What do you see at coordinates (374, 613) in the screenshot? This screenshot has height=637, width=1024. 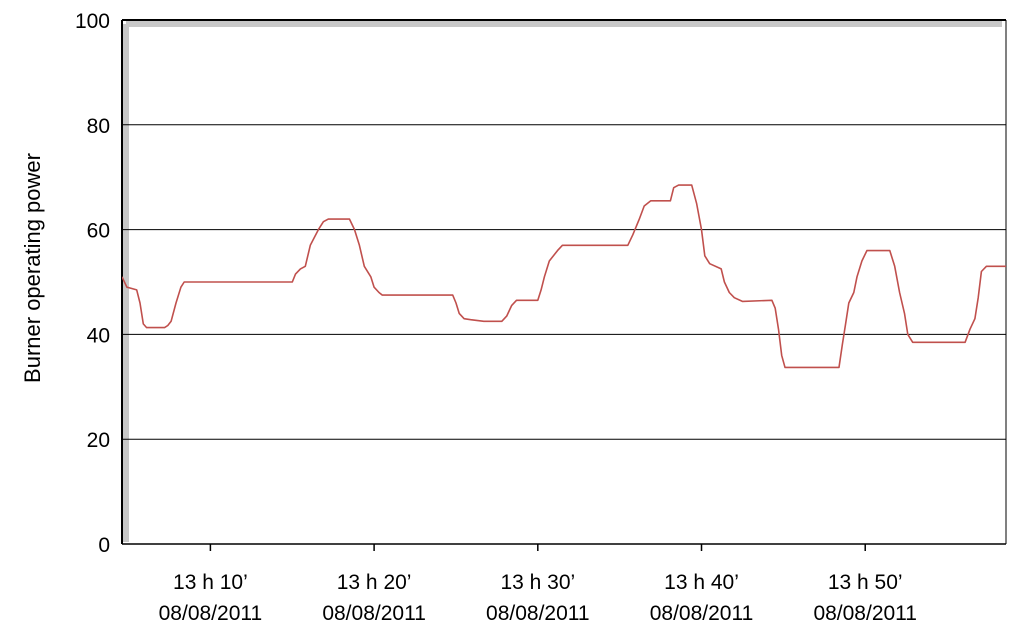 I see `x-tick-date-1: 08/08/2011` at bounding box center [374, 613].